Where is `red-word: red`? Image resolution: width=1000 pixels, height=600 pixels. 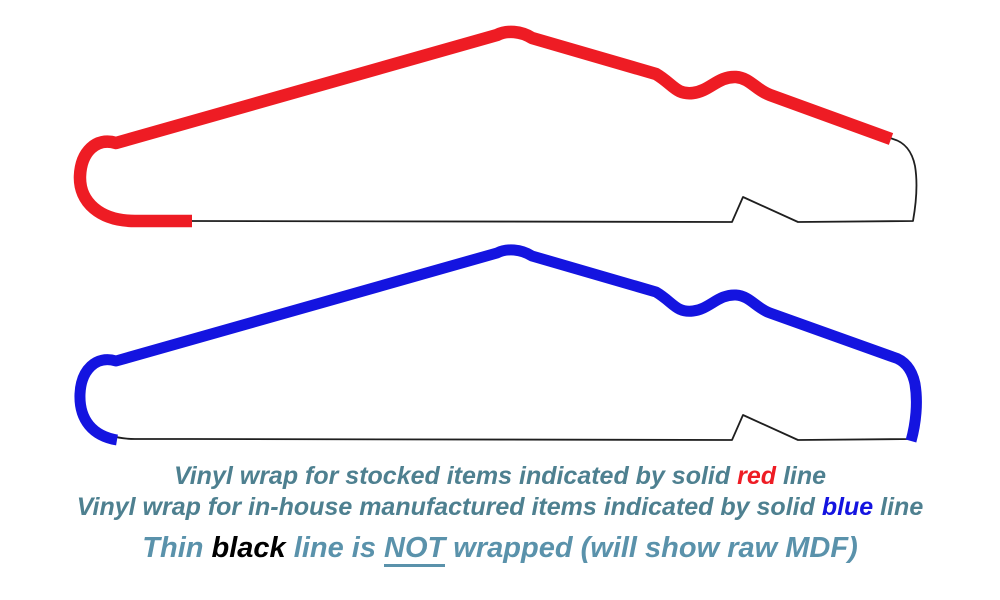
red-word: red is located at coordinates (756, 476).